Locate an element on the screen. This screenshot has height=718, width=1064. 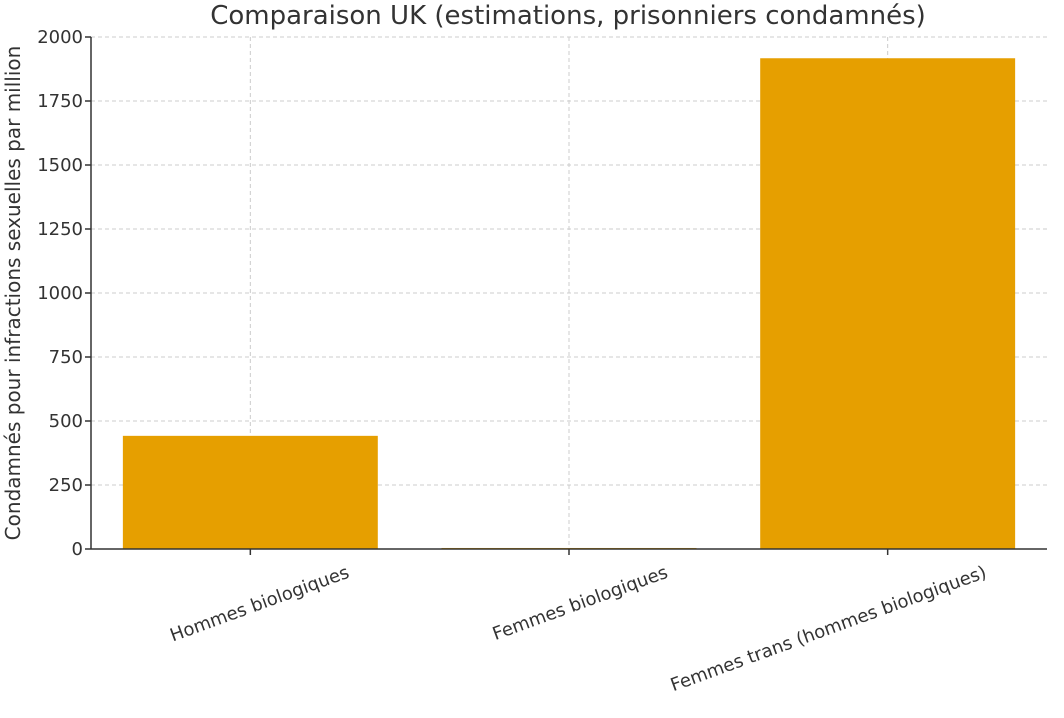
y-tick-label: 750 is located at coordinates (66, 357).